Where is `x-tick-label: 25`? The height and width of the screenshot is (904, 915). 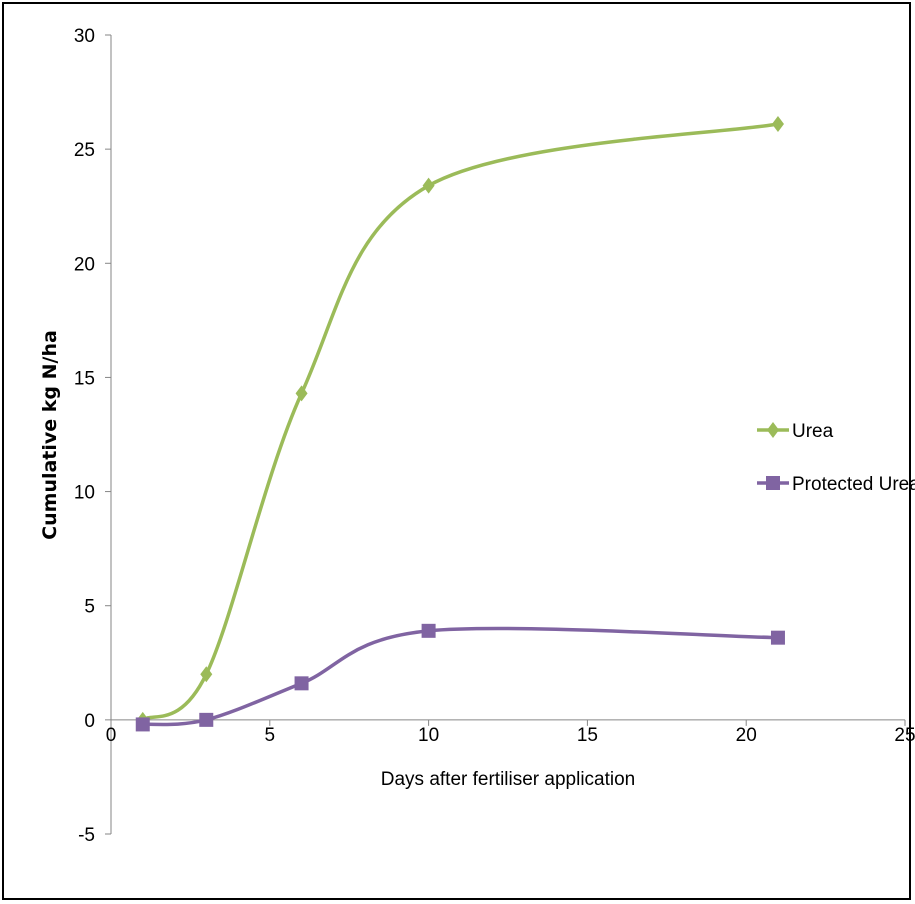 x-tick-label: 25 is located at coordinates (904, 735).